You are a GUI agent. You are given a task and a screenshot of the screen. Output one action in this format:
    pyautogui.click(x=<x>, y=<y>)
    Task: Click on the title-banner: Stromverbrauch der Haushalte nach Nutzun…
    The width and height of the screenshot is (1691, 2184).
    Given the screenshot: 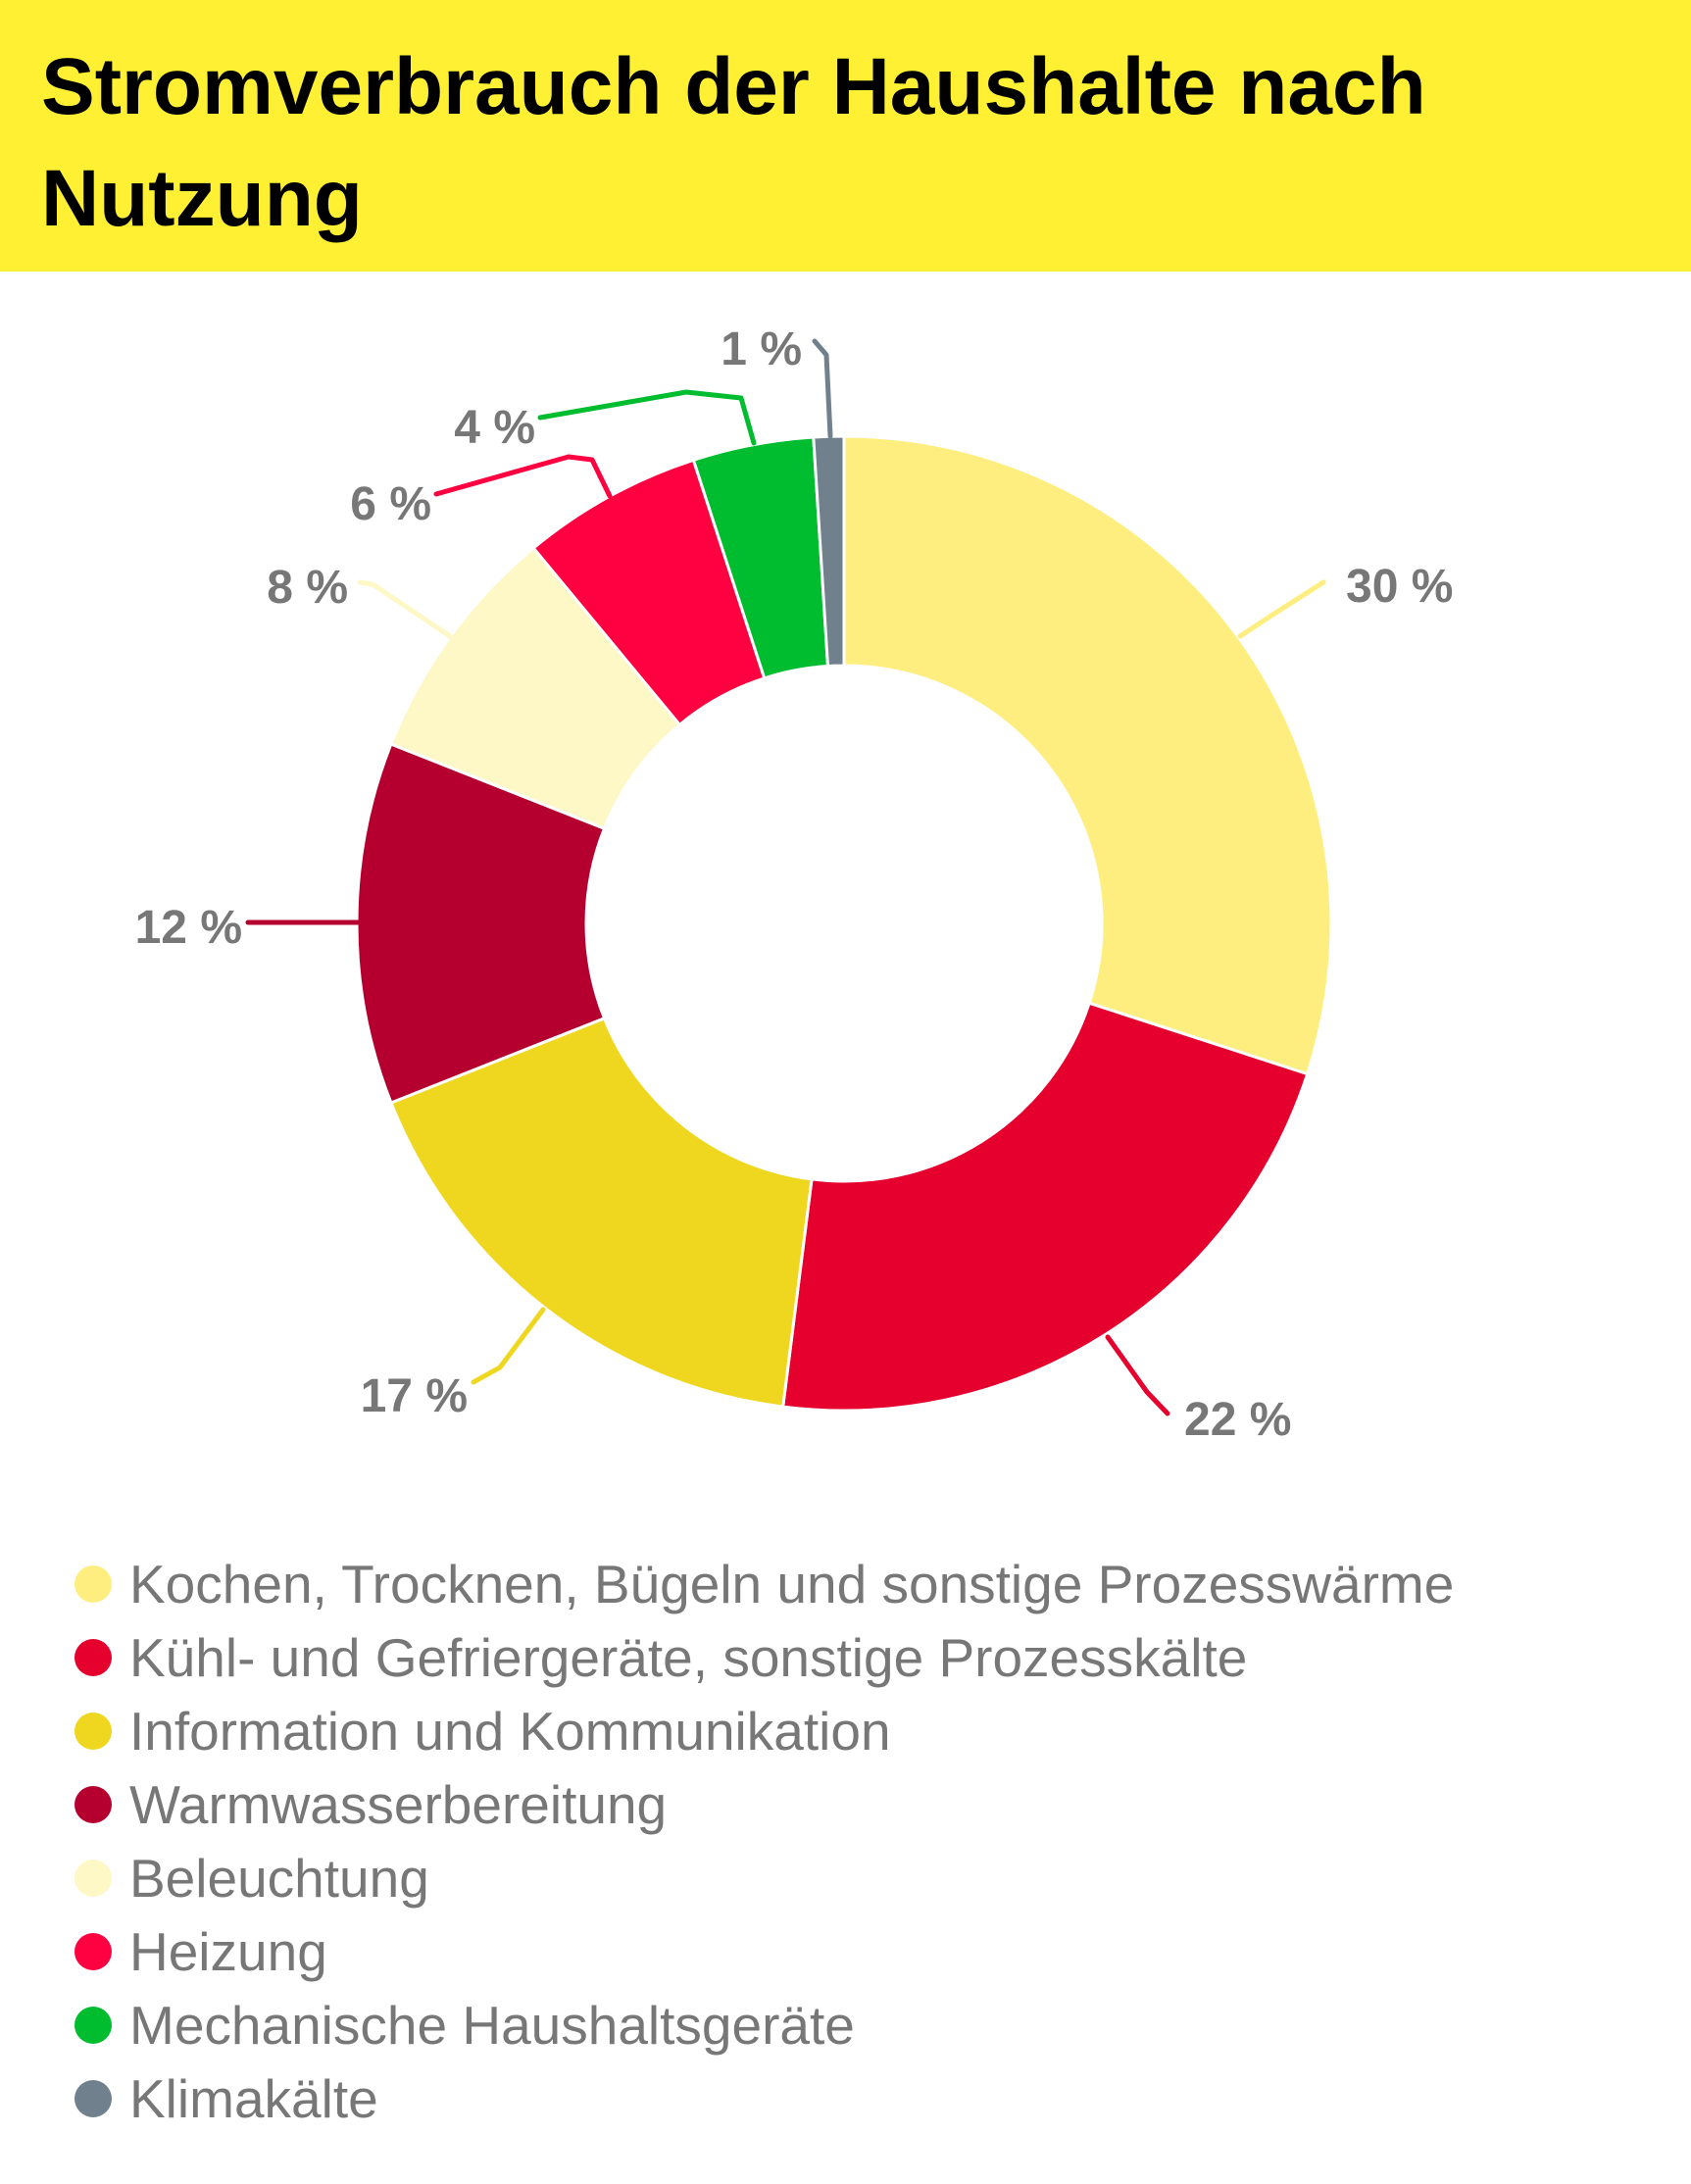 What is the action you would take?
    pyautogui.click(x=846, y=136)
    